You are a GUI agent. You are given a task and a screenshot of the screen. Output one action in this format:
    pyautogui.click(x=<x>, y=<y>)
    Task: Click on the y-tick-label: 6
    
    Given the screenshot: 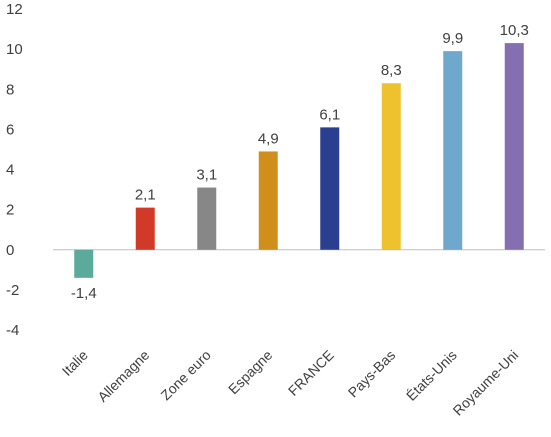 What is the action you would take?
    pyautogui.click(x=10, y=129)
    